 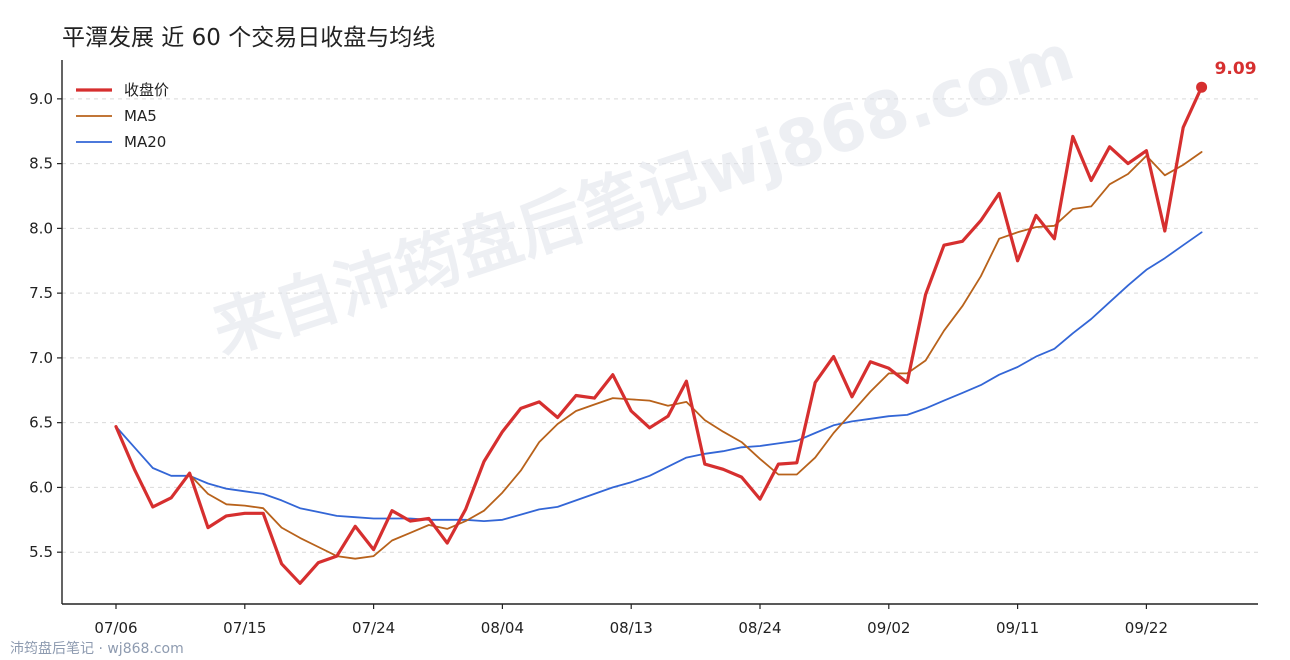 What do you see at coordinates (248, 38) in the screenshot?
I see `chart-title: 平潭发展 近 60 个交易日收盘与均线` at bounding box center [248, 38].